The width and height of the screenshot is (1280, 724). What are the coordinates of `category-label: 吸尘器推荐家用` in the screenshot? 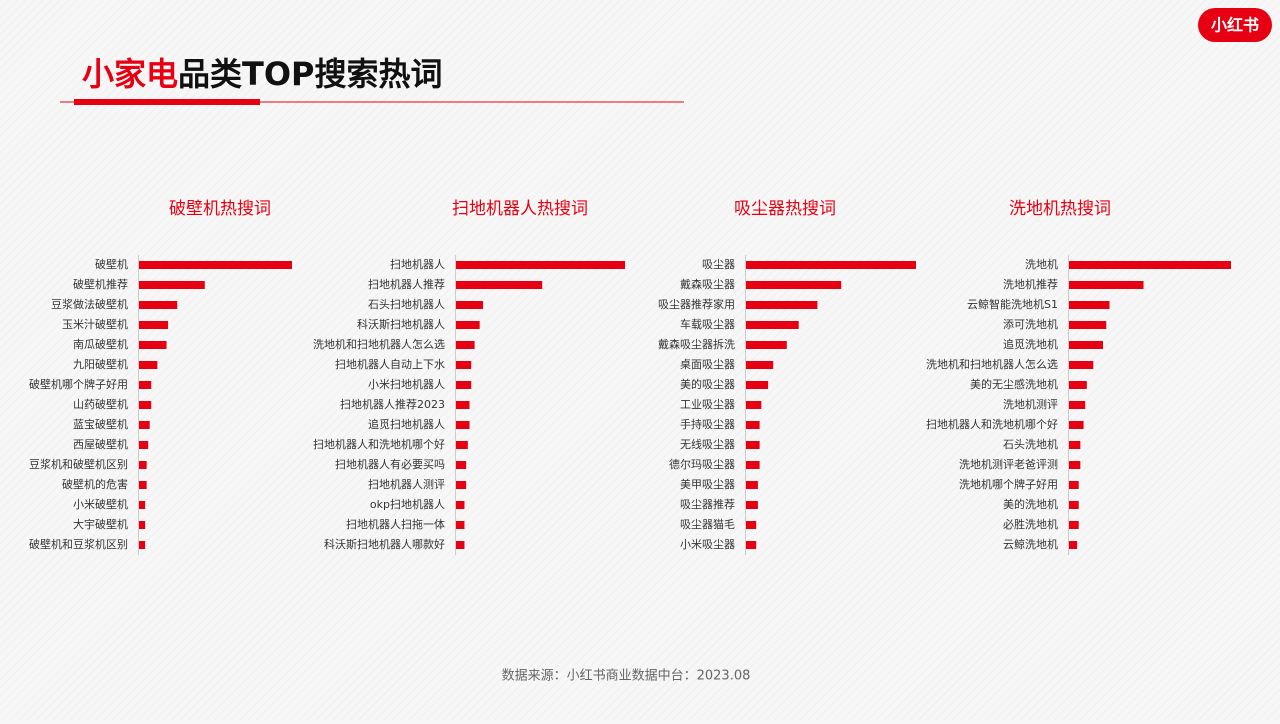 It's located at (696, 304).